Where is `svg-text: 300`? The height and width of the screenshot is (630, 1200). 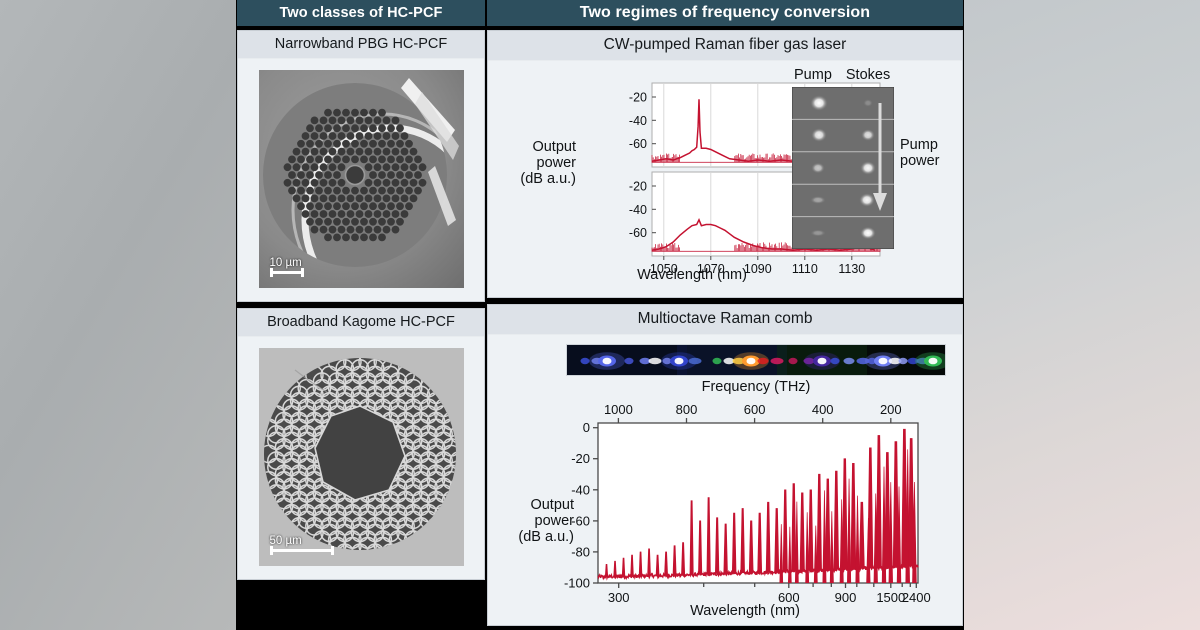 svg-text: 300 is located at coordinates (619, 597).